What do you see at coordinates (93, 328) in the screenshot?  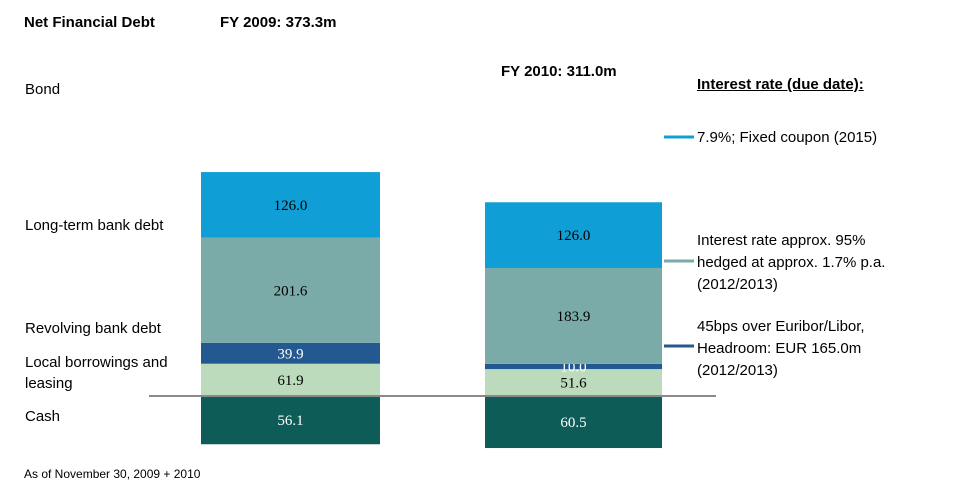 I see `row-label-revolving-bank-debt: Revolving bank debt` at bounding box center [93, 328].